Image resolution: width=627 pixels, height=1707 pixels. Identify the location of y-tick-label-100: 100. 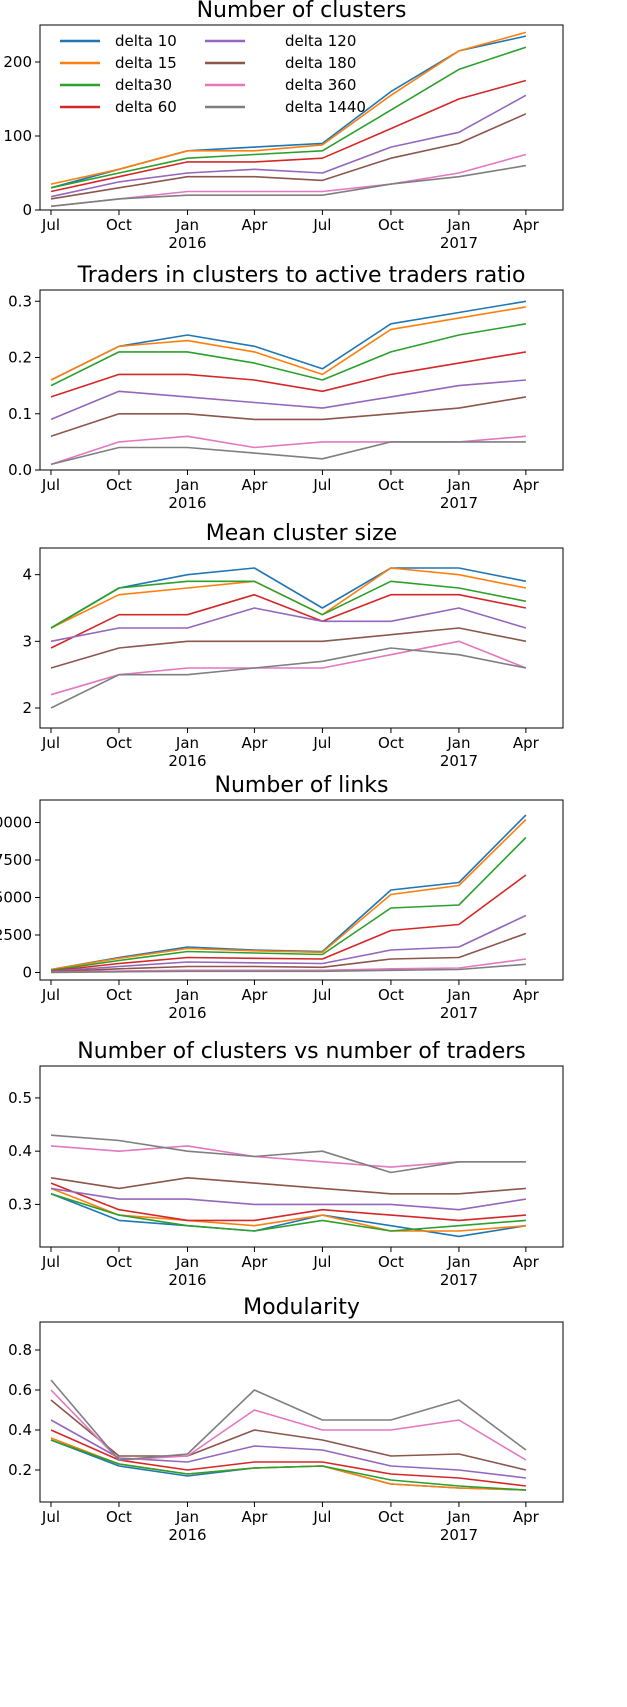
(17, 136).